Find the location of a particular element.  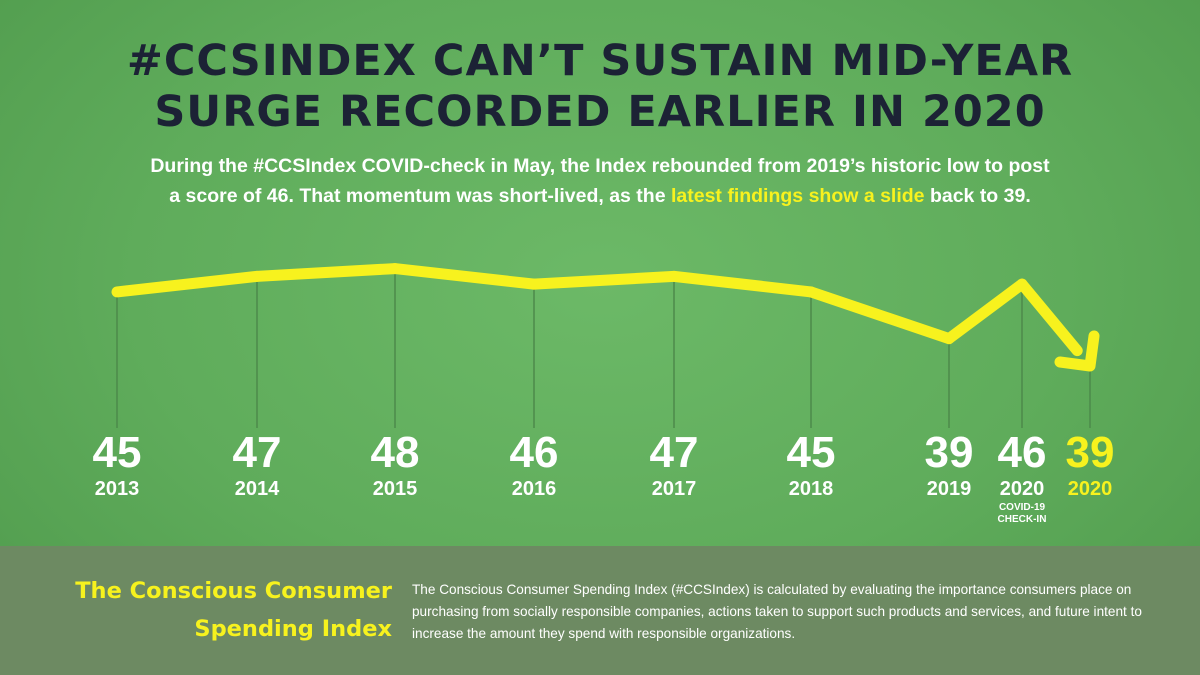

value-label-0: 45 is located at coordinates (117, 452).